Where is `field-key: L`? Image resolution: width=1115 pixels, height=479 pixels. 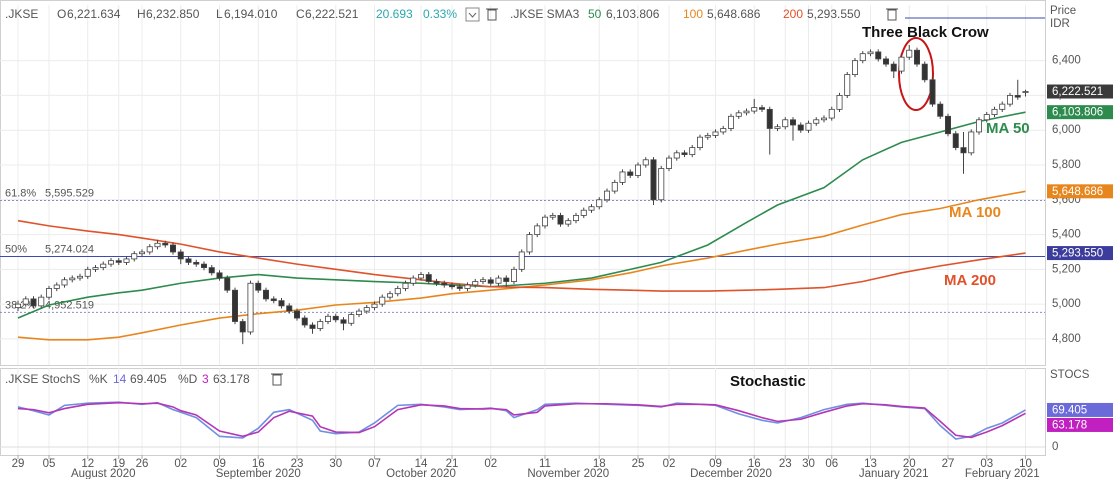
field-key: L is located at coordinates (219, 14).